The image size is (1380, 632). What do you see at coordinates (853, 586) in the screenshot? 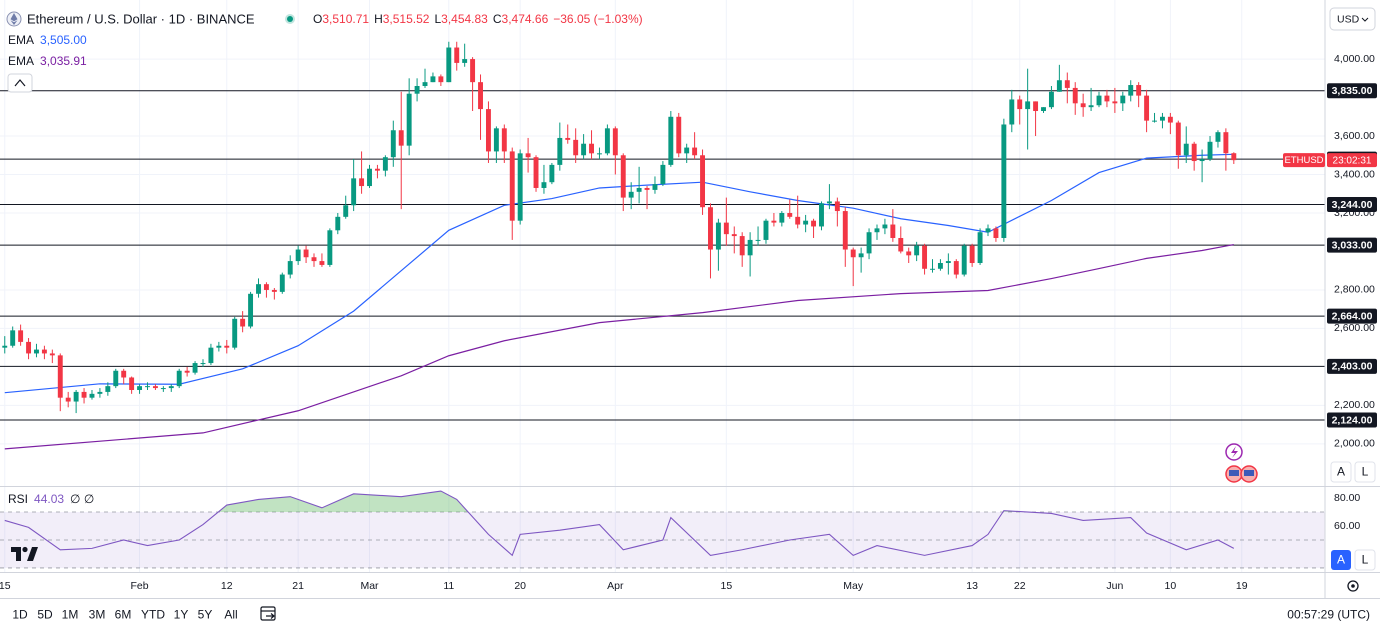
I see `x-tick-label: May` at bounding box center [853, 586].